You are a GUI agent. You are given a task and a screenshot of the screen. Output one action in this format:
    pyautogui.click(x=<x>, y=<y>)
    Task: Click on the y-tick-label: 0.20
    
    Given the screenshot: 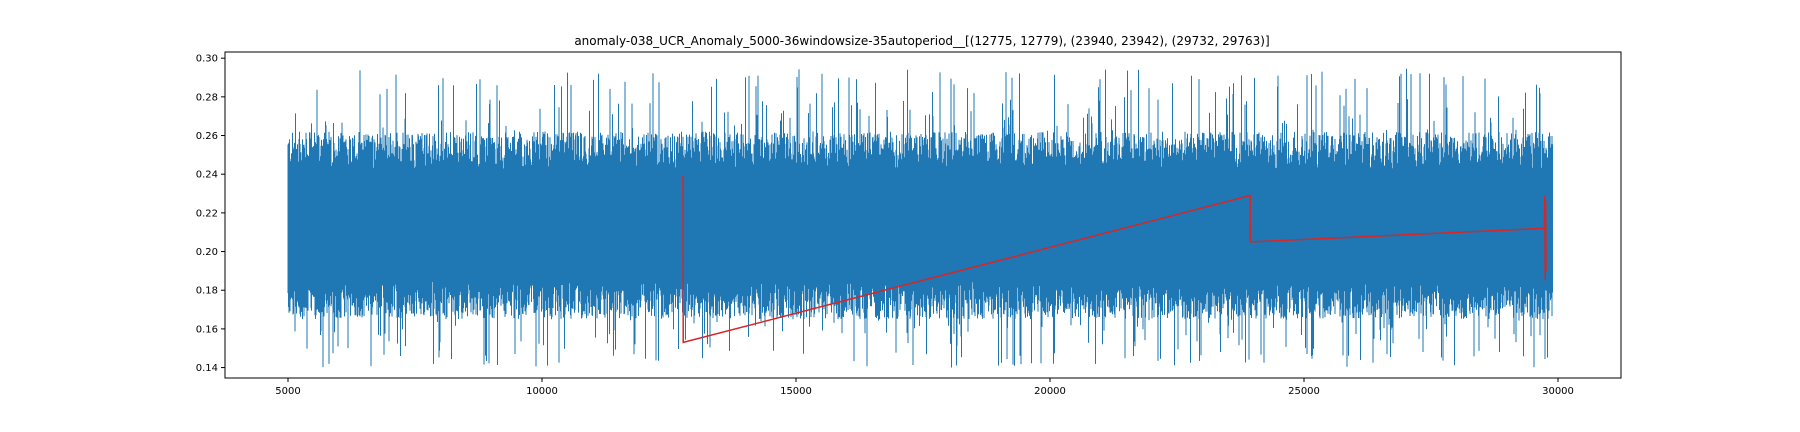 What is the action you would take?
    pyautogui.click(x=207, y=252)
    